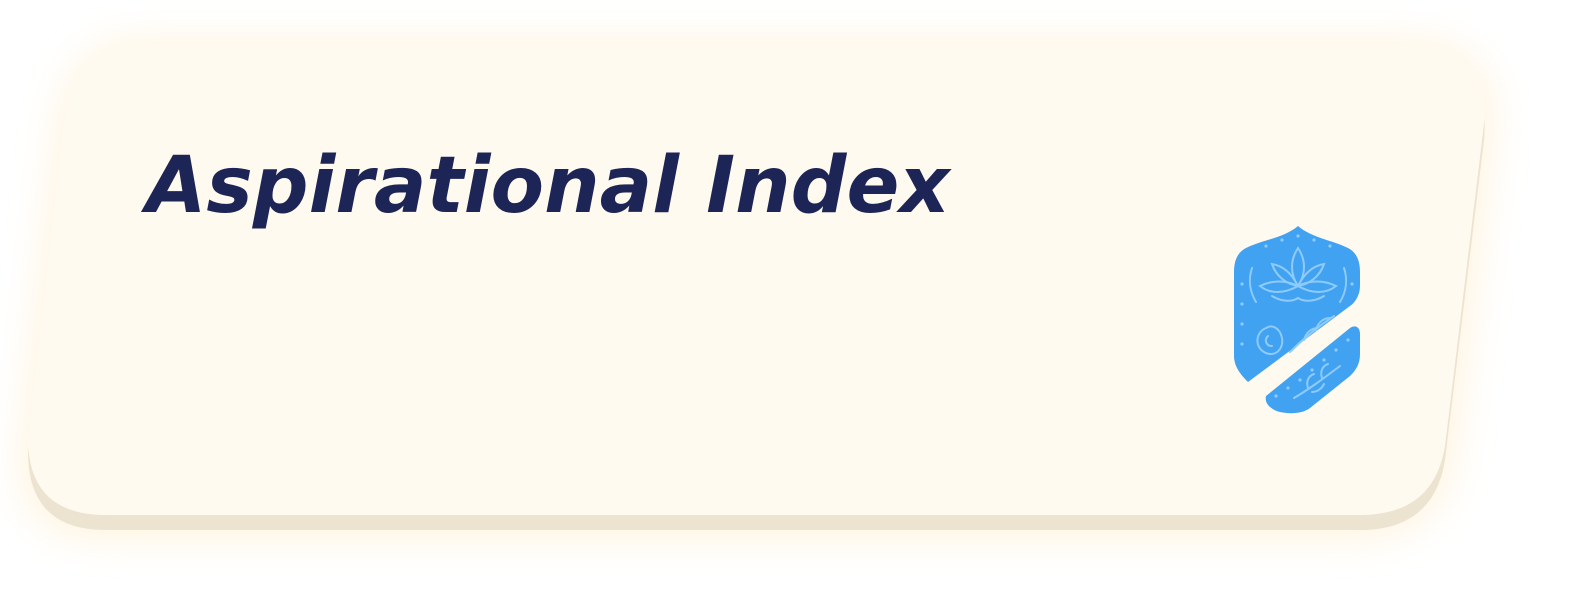  Describe the element at coordinates (548, 186) in the screenshot. I see `card-title: Aspirational Index` at that location.